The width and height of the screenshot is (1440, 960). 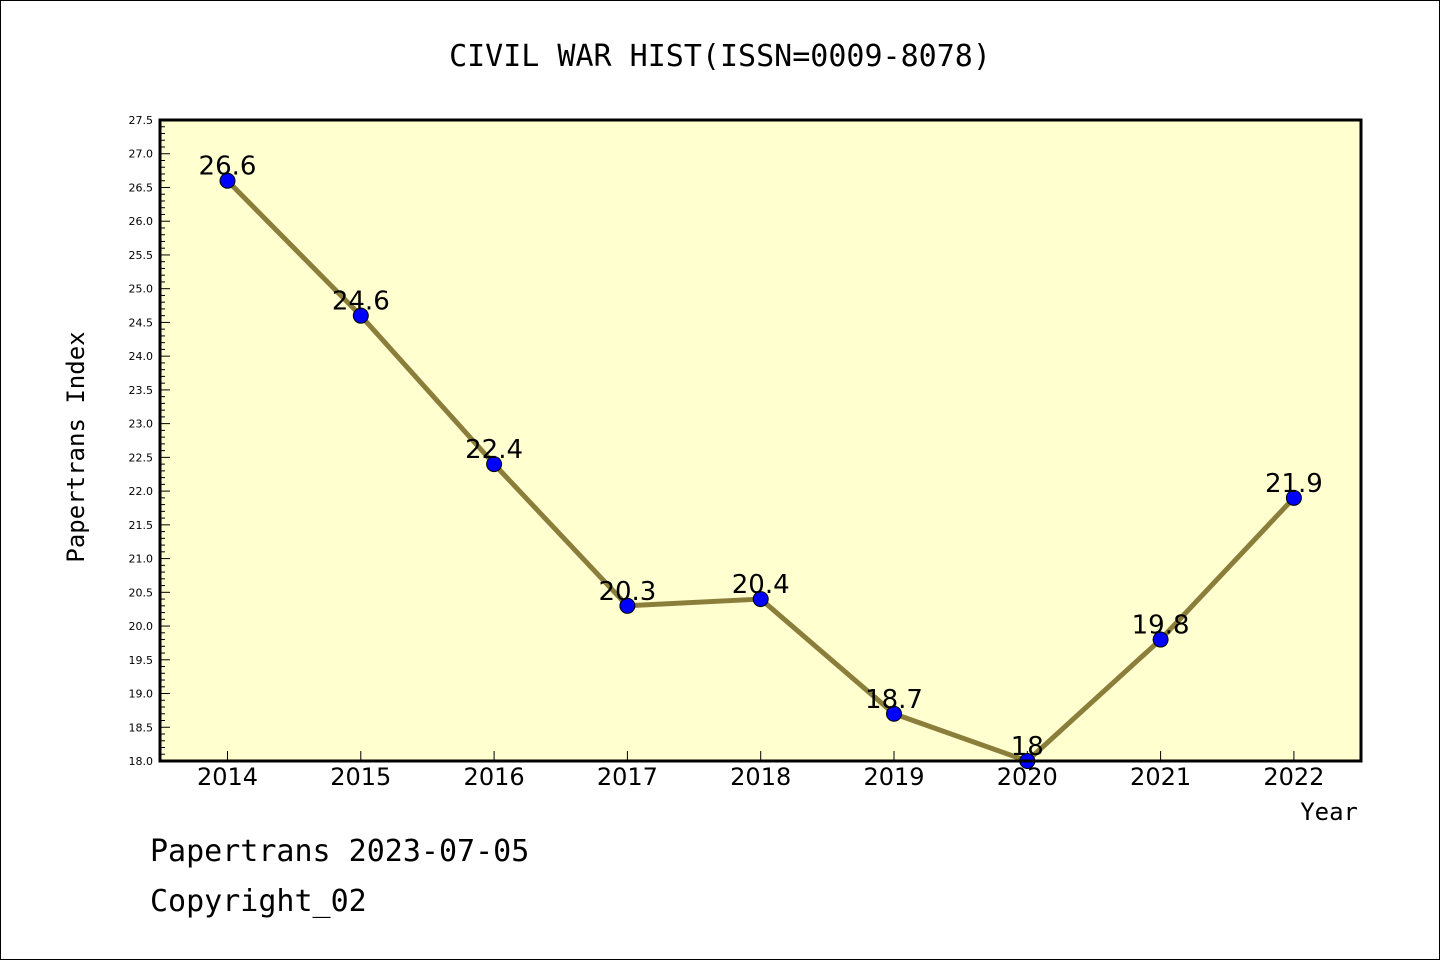 I want to click on y-tick-label: 25.5, so click(x=141, y=255).